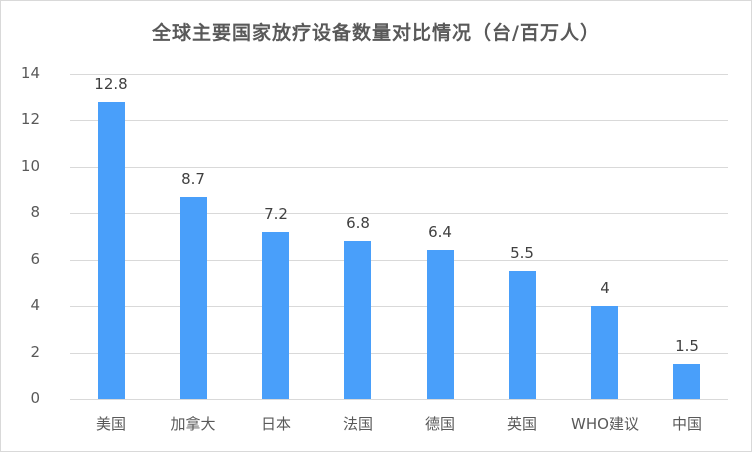 This screenshot has height=452, width=752. I want to click on y-tick-label: 0, so click(35, 398).